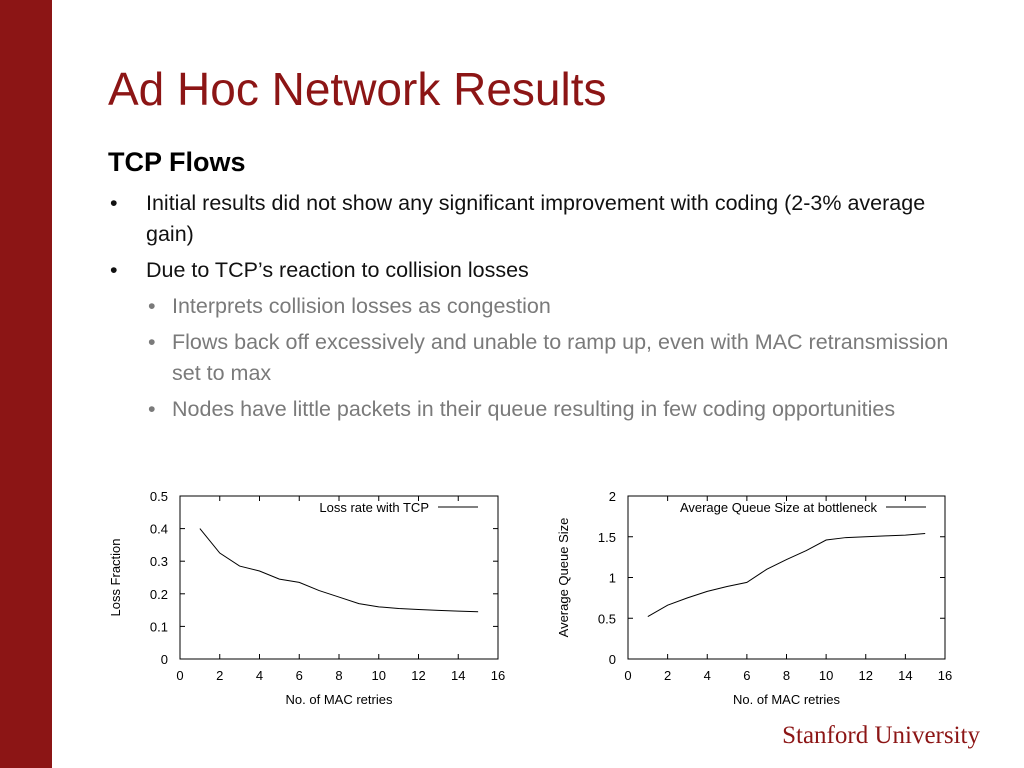 Image resolution: width=1024 pixels, height=768 pixels. Describe the element at coordinates (177, 162) in the screenshot. I see `slide-subtitle: TCP Flows` at that location.